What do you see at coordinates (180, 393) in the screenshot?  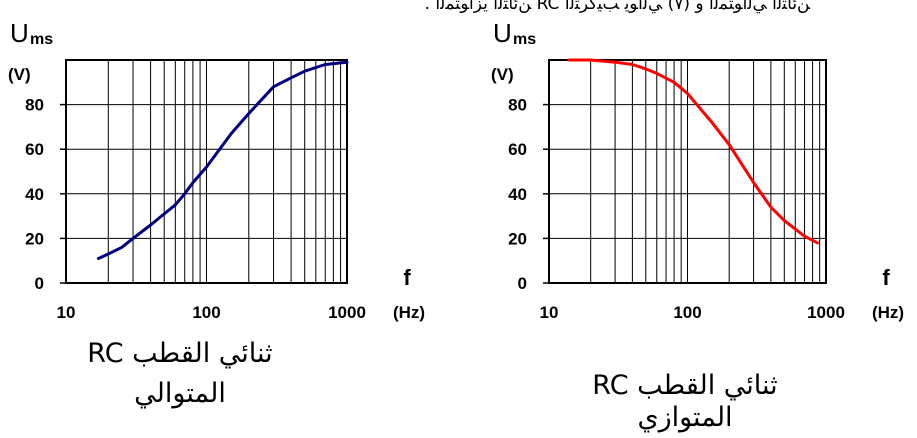 I see `chart-1-caption-line2: اﻟﻤﺘﻮاﻟﻲ` at bounding box center [180, 393].